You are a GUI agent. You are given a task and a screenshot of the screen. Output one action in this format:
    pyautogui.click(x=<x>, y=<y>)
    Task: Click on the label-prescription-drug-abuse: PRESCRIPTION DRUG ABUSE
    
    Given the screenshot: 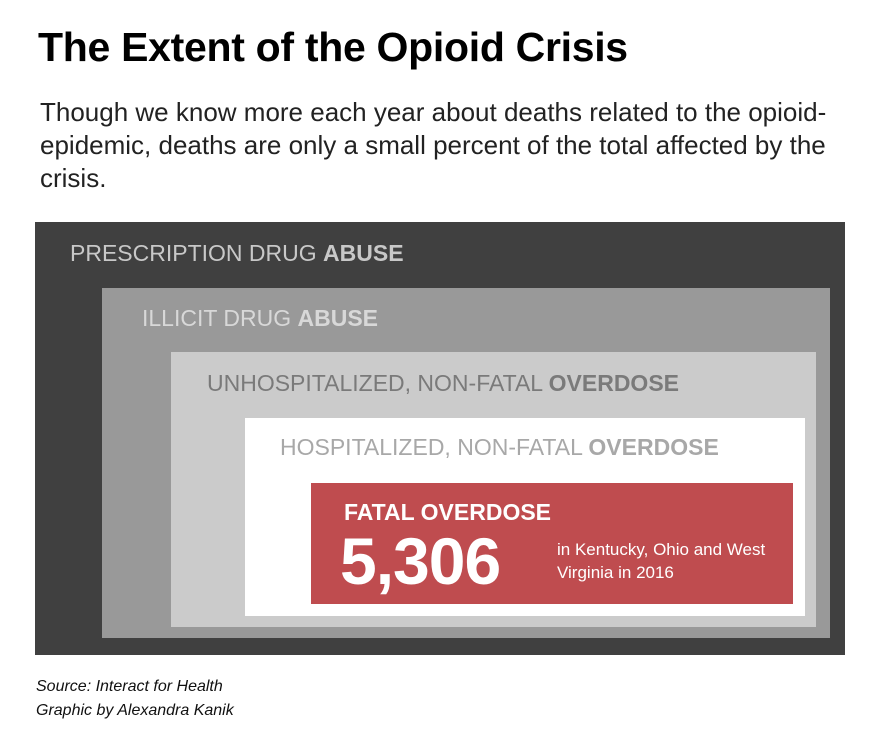 What is the action you would take?
    pyautogui.click(x=237, y=253)
    